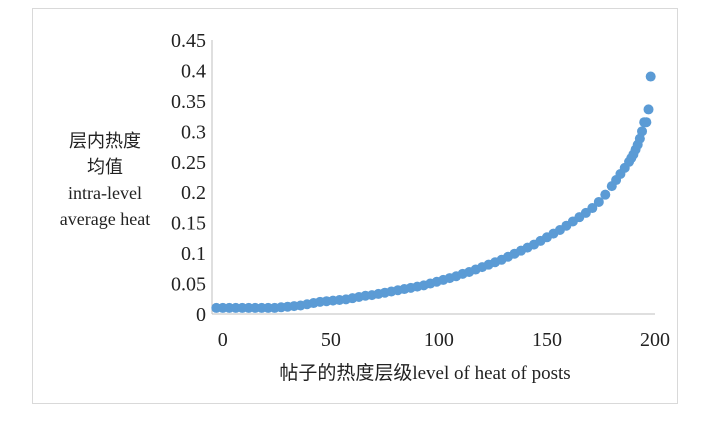 This screenshot has height=422, width=709. Describe the element at coordinates (105, 193) in the screenshot. I see `y-axis-label-line-3: intra-level` at that location.